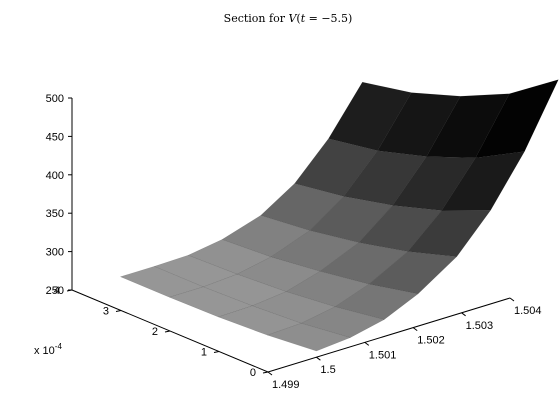  What do you see at coordinates (55, 137) in the screenshot?
I see `z-tick-label: 450` at bounding box center [55, 137].